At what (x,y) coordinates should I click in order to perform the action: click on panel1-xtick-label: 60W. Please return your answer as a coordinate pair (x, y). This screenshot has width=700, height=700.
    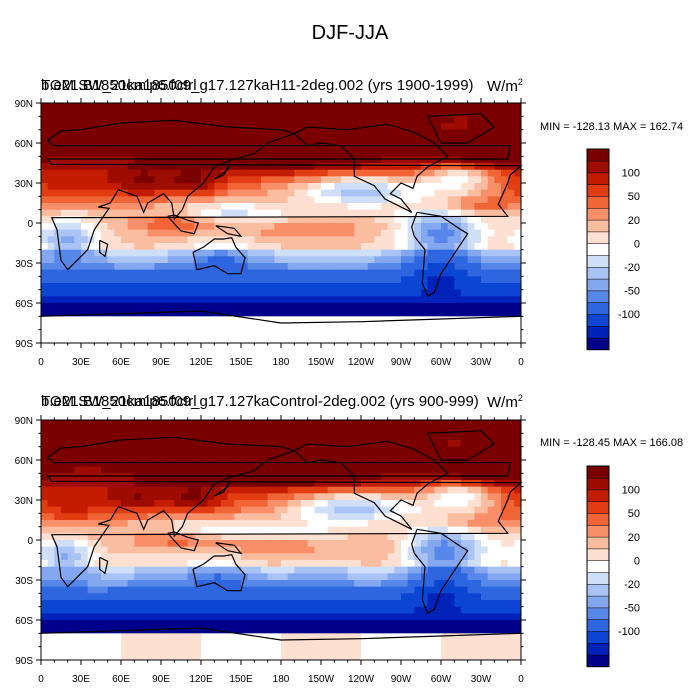
    Looking at the image, I should click on (441, 362).